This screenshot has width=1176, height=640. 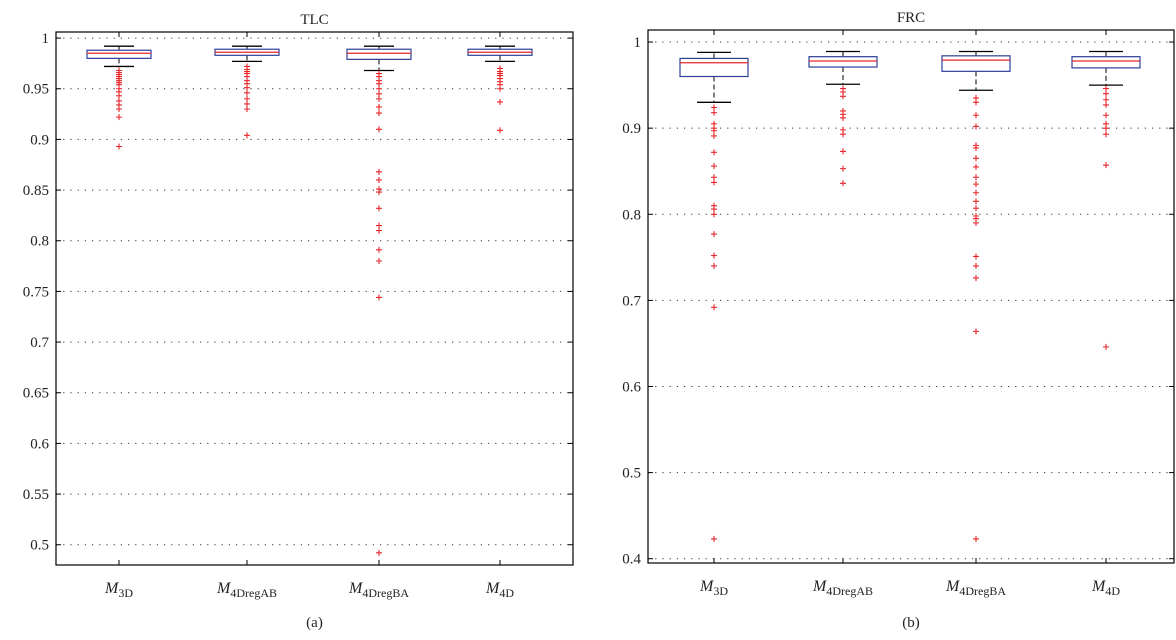 What do you see at coordinates (247, 316) in the screenshot?
I see `box-1: M4DregAB` at bounding box center [247, 316].